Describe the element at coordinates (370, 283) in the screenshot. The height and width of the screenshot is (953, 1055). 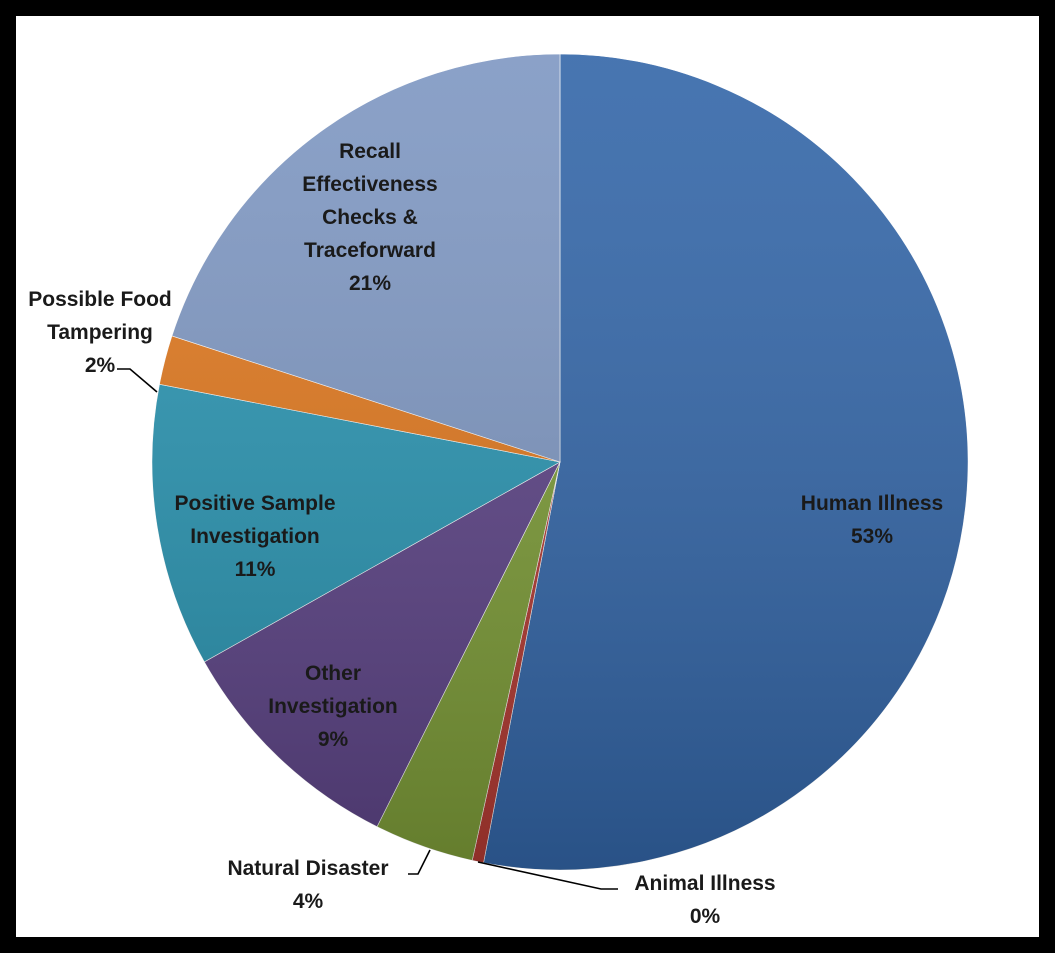
I see `slice-percent-label: 21%` at that location.